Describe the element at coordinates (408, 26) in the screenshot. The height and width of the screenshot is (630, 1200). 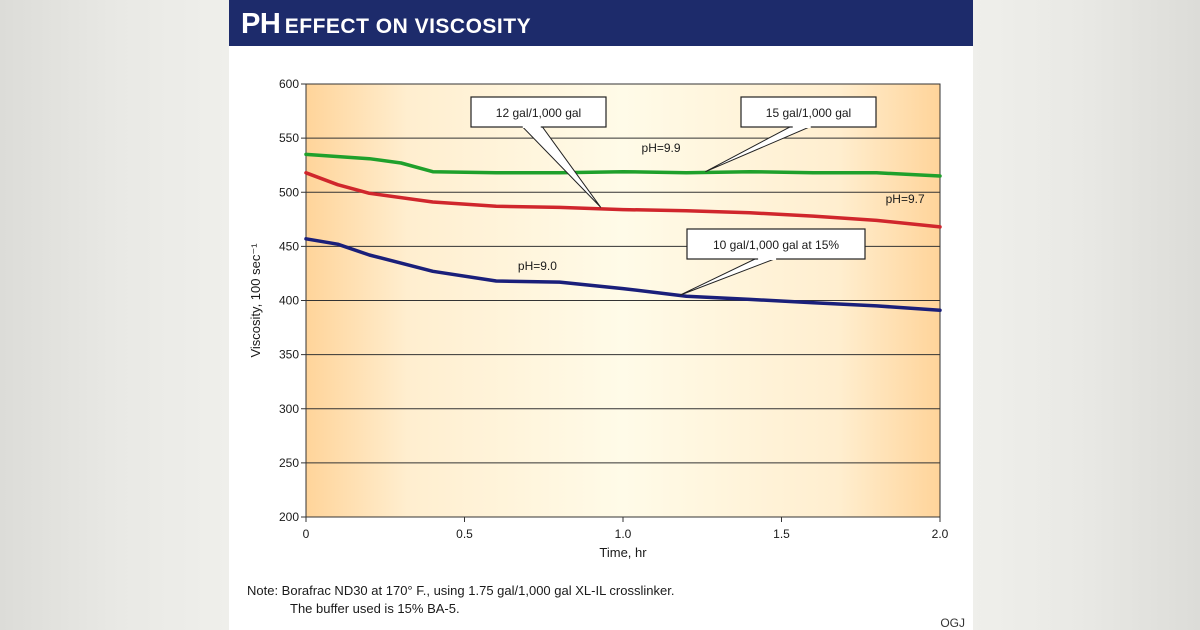
I see `chart-title-small: EFFECT ON VISCOSITY` at that location.